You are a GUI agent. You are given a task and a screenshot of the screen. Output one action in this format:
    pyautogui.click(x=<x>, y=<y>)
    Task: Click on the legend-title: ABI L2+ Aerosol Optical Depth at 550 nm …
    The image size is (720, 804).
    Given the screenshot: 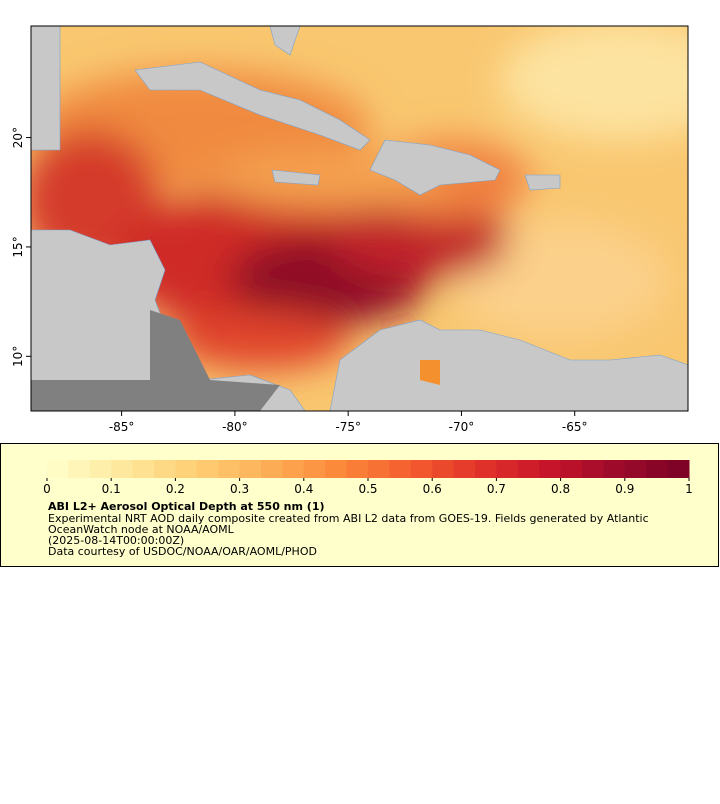 What is the action you would take?
    pyautogui.click(x=186, y=506)
    